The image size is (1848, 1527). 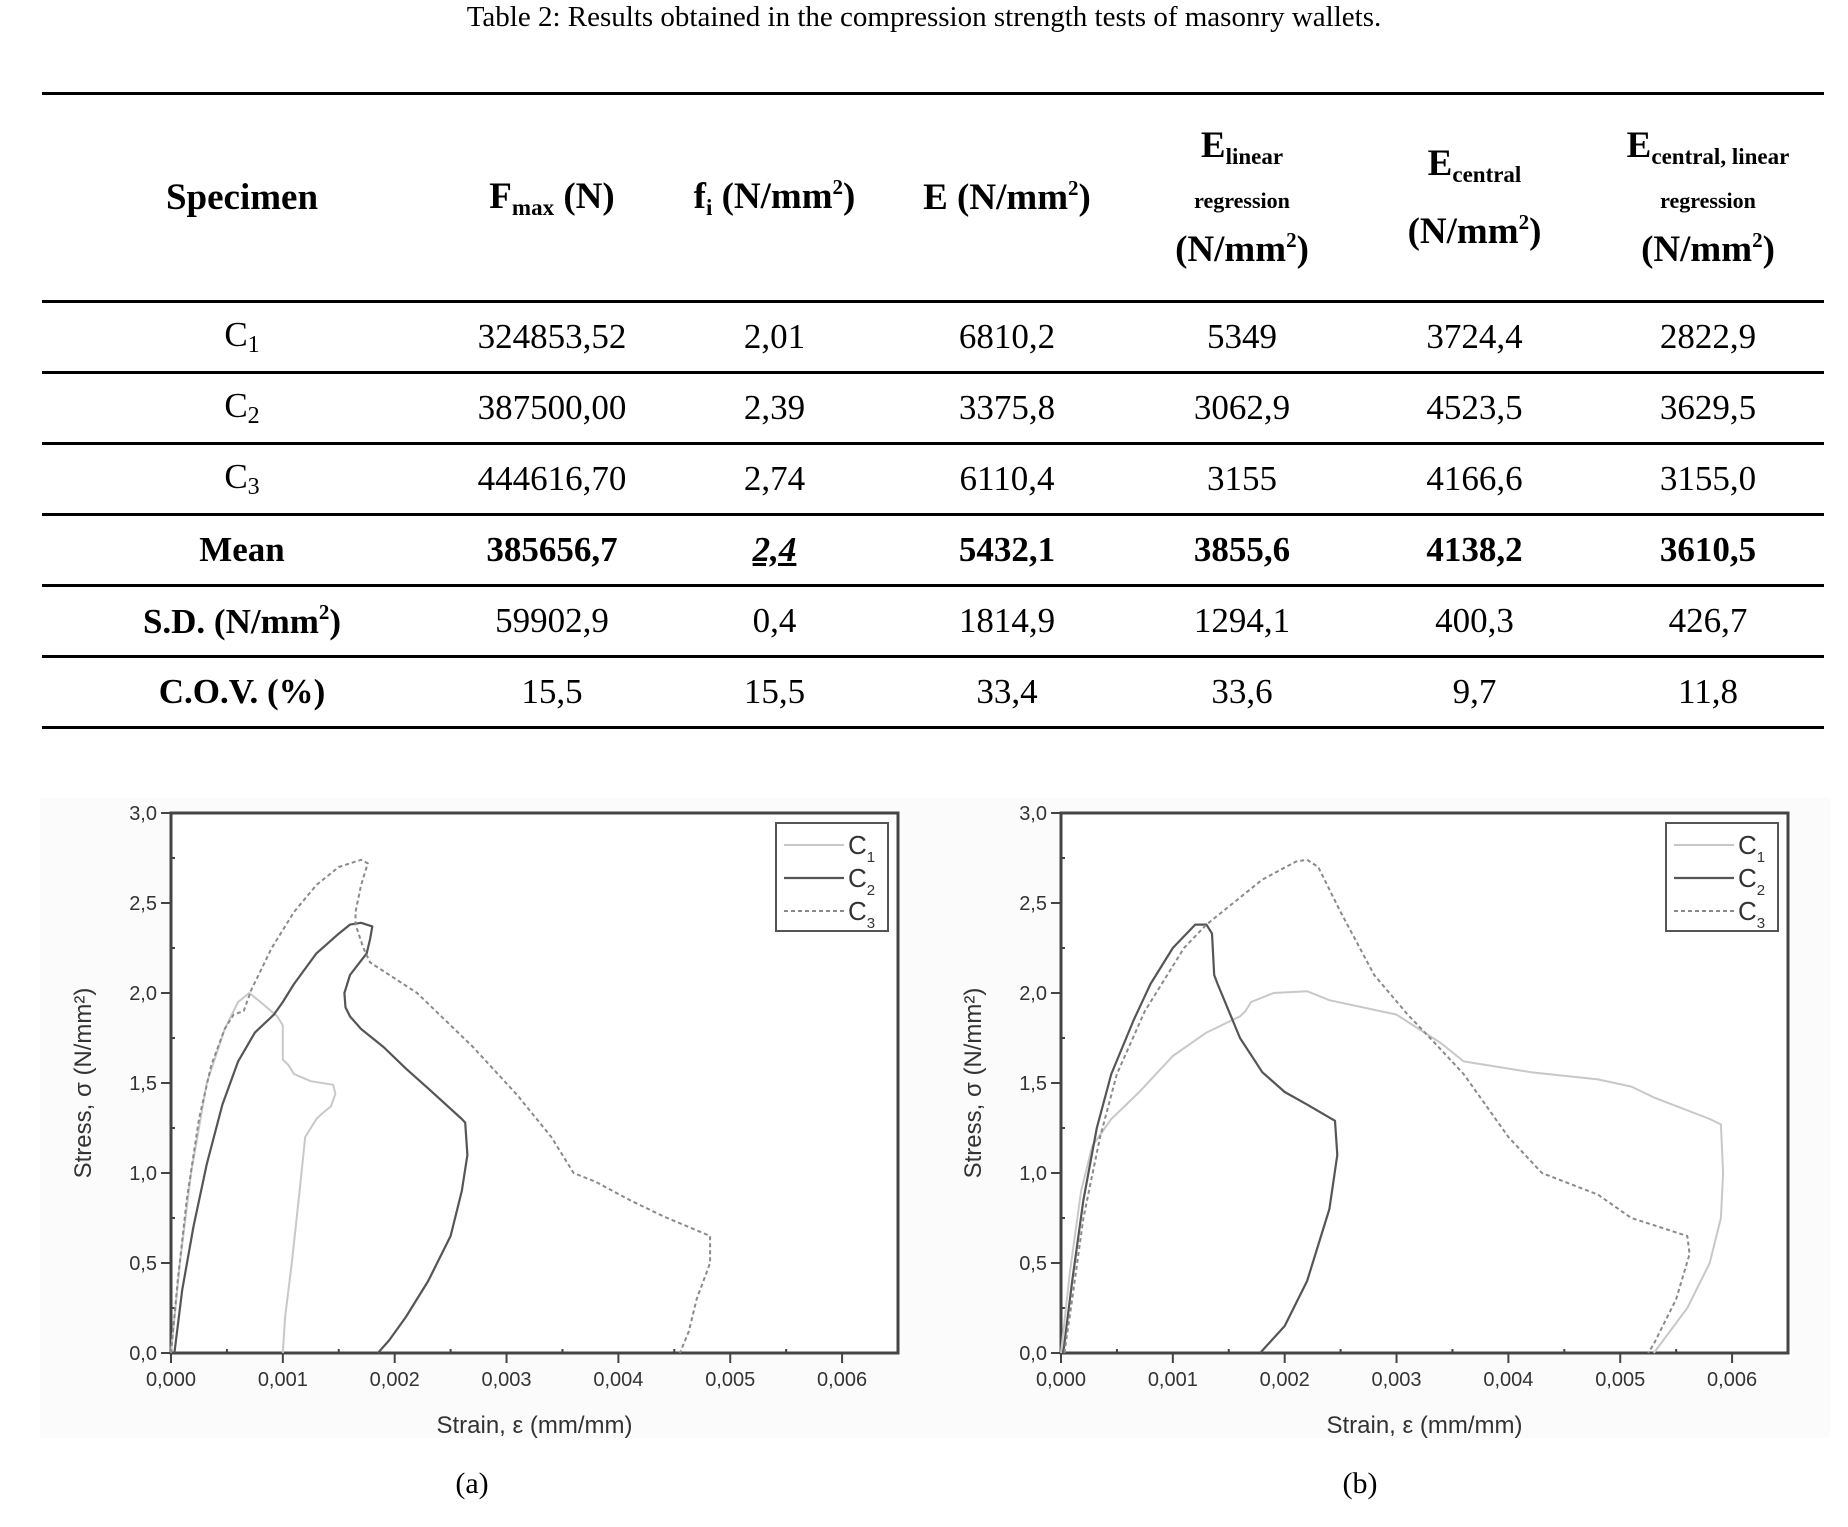 What do you see at coordinates (143, 814) in the screenshot?
I see `y-tick-label: 3,0` at bounding box center [143, 814].